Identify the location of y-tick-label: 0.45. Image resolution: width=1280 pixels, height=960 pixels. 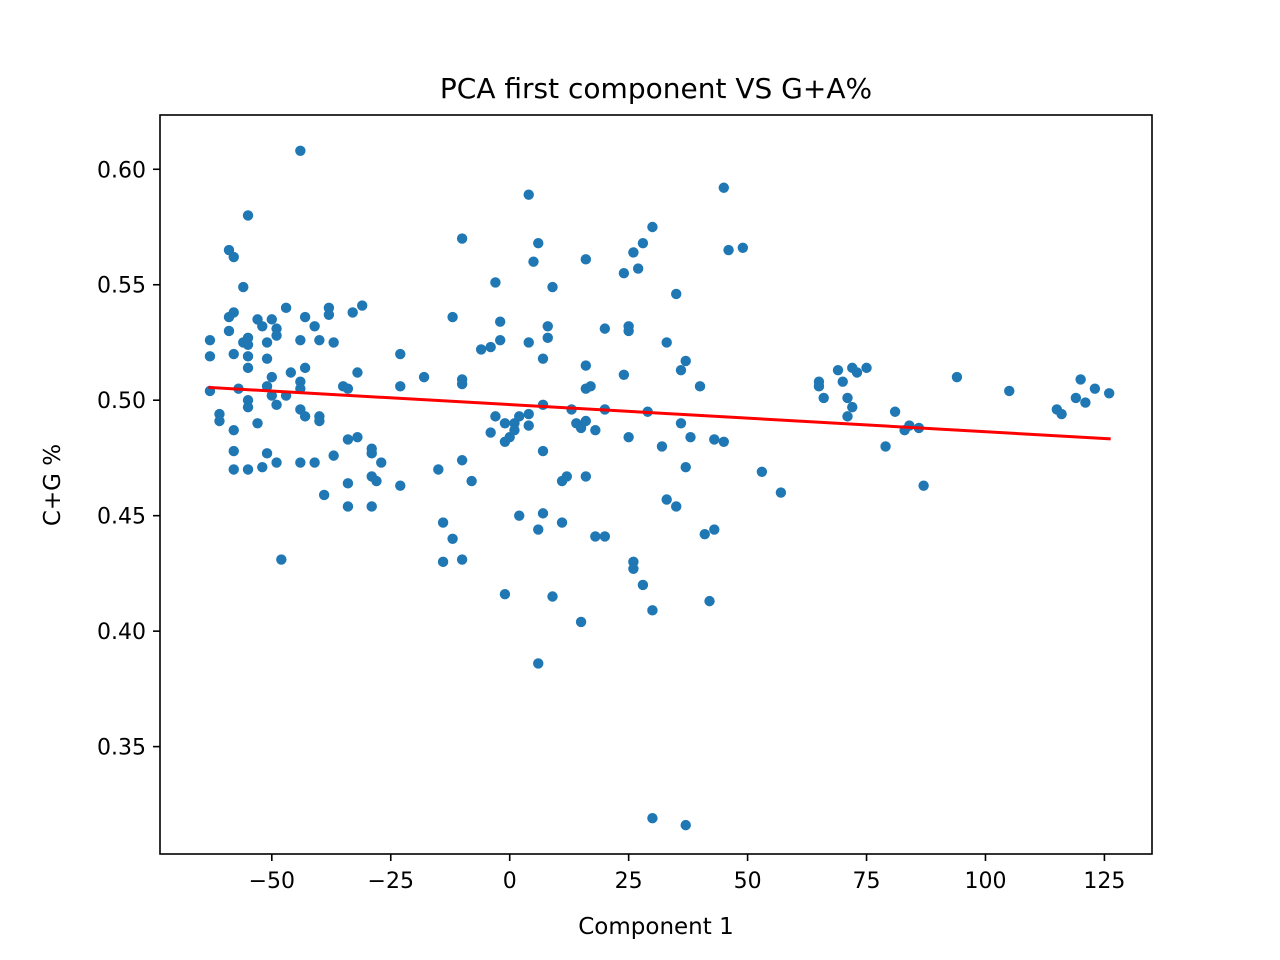
(121, 517).